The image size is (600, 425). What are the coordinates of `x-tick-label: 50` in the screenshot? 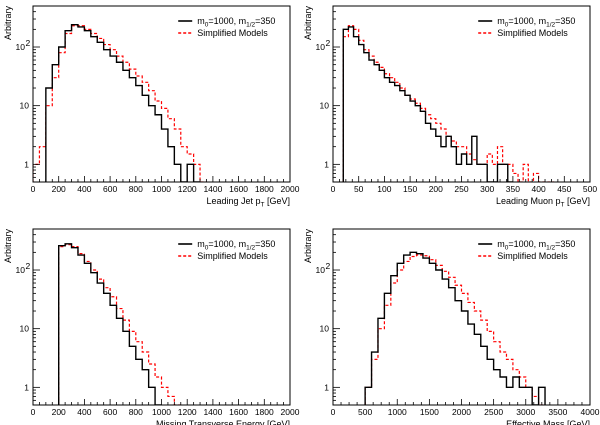 It's located at (359, 189).